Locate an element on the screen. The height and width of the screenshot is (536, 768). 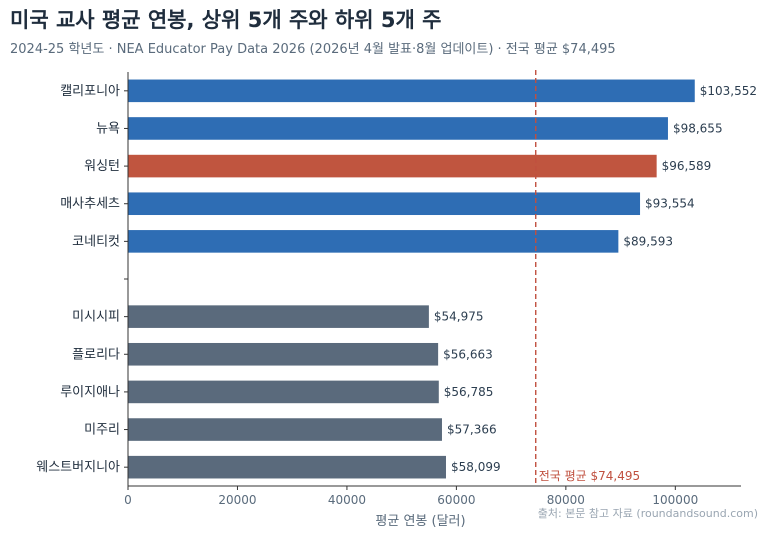
value-label: $98,655 is located at coordinates (698, 128).